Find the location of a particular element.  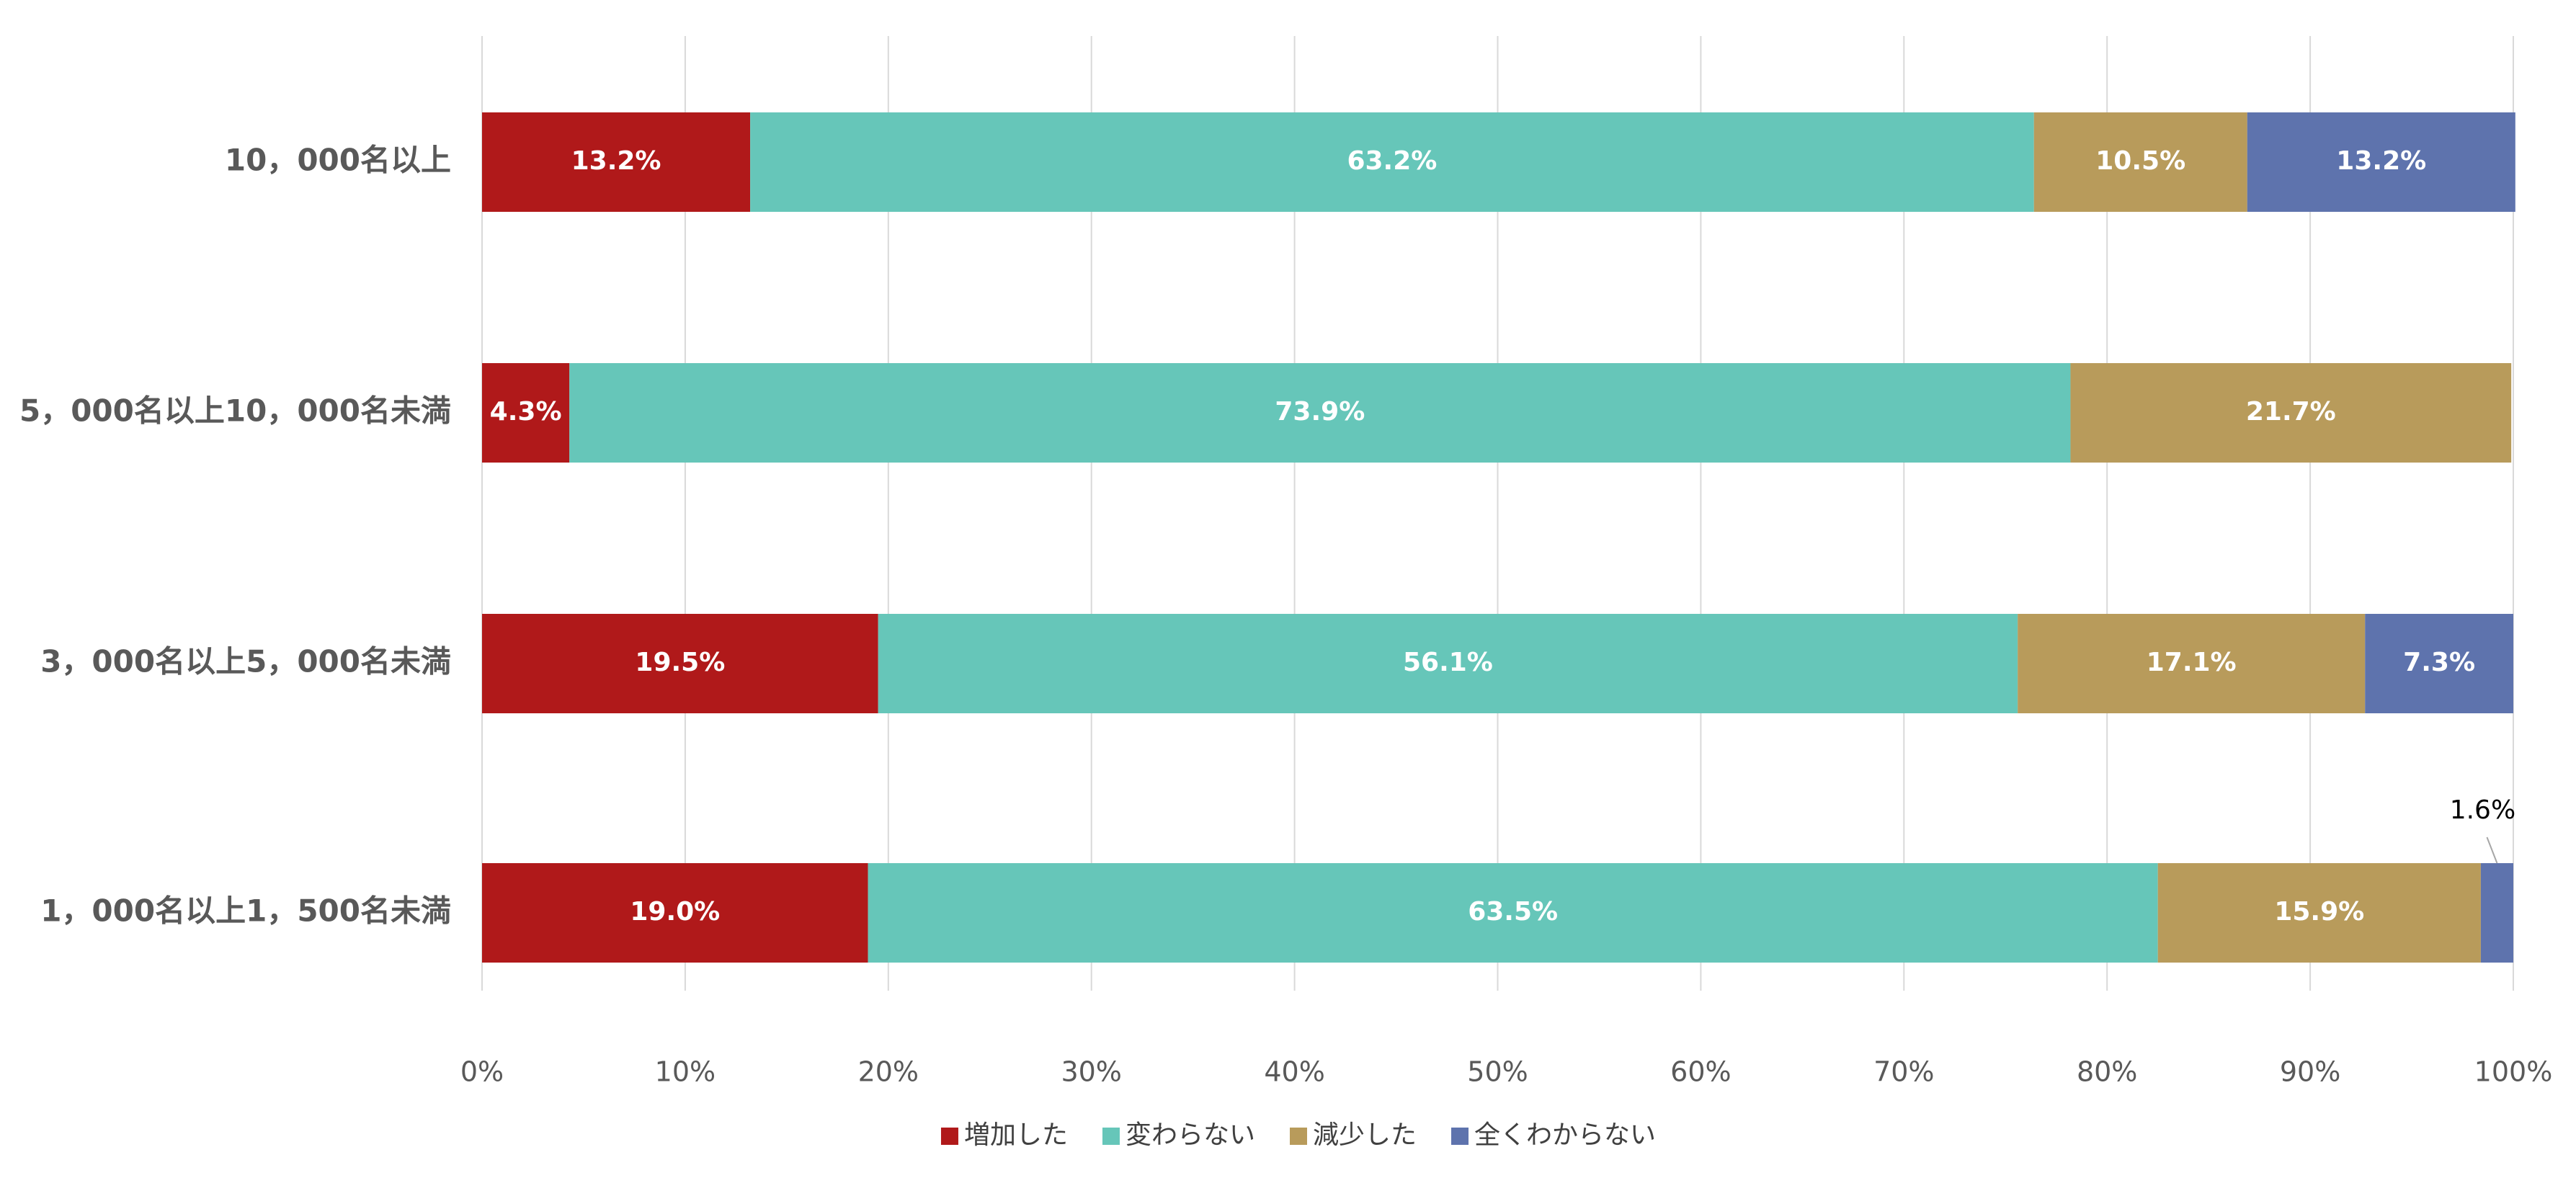

value-label: 1.6% is located at coordinates (2482, 810).